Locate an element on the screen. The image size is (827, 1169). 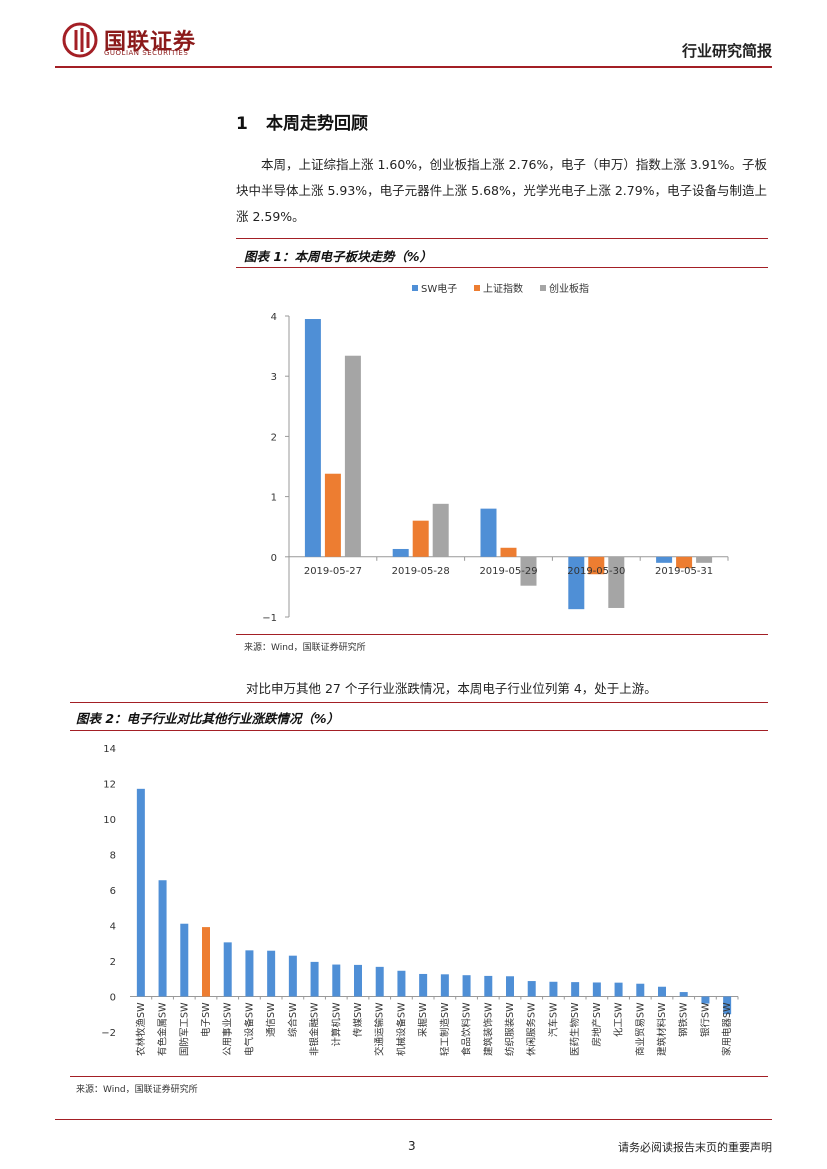
figure2-top-rule is located at coordinates (419, 702).